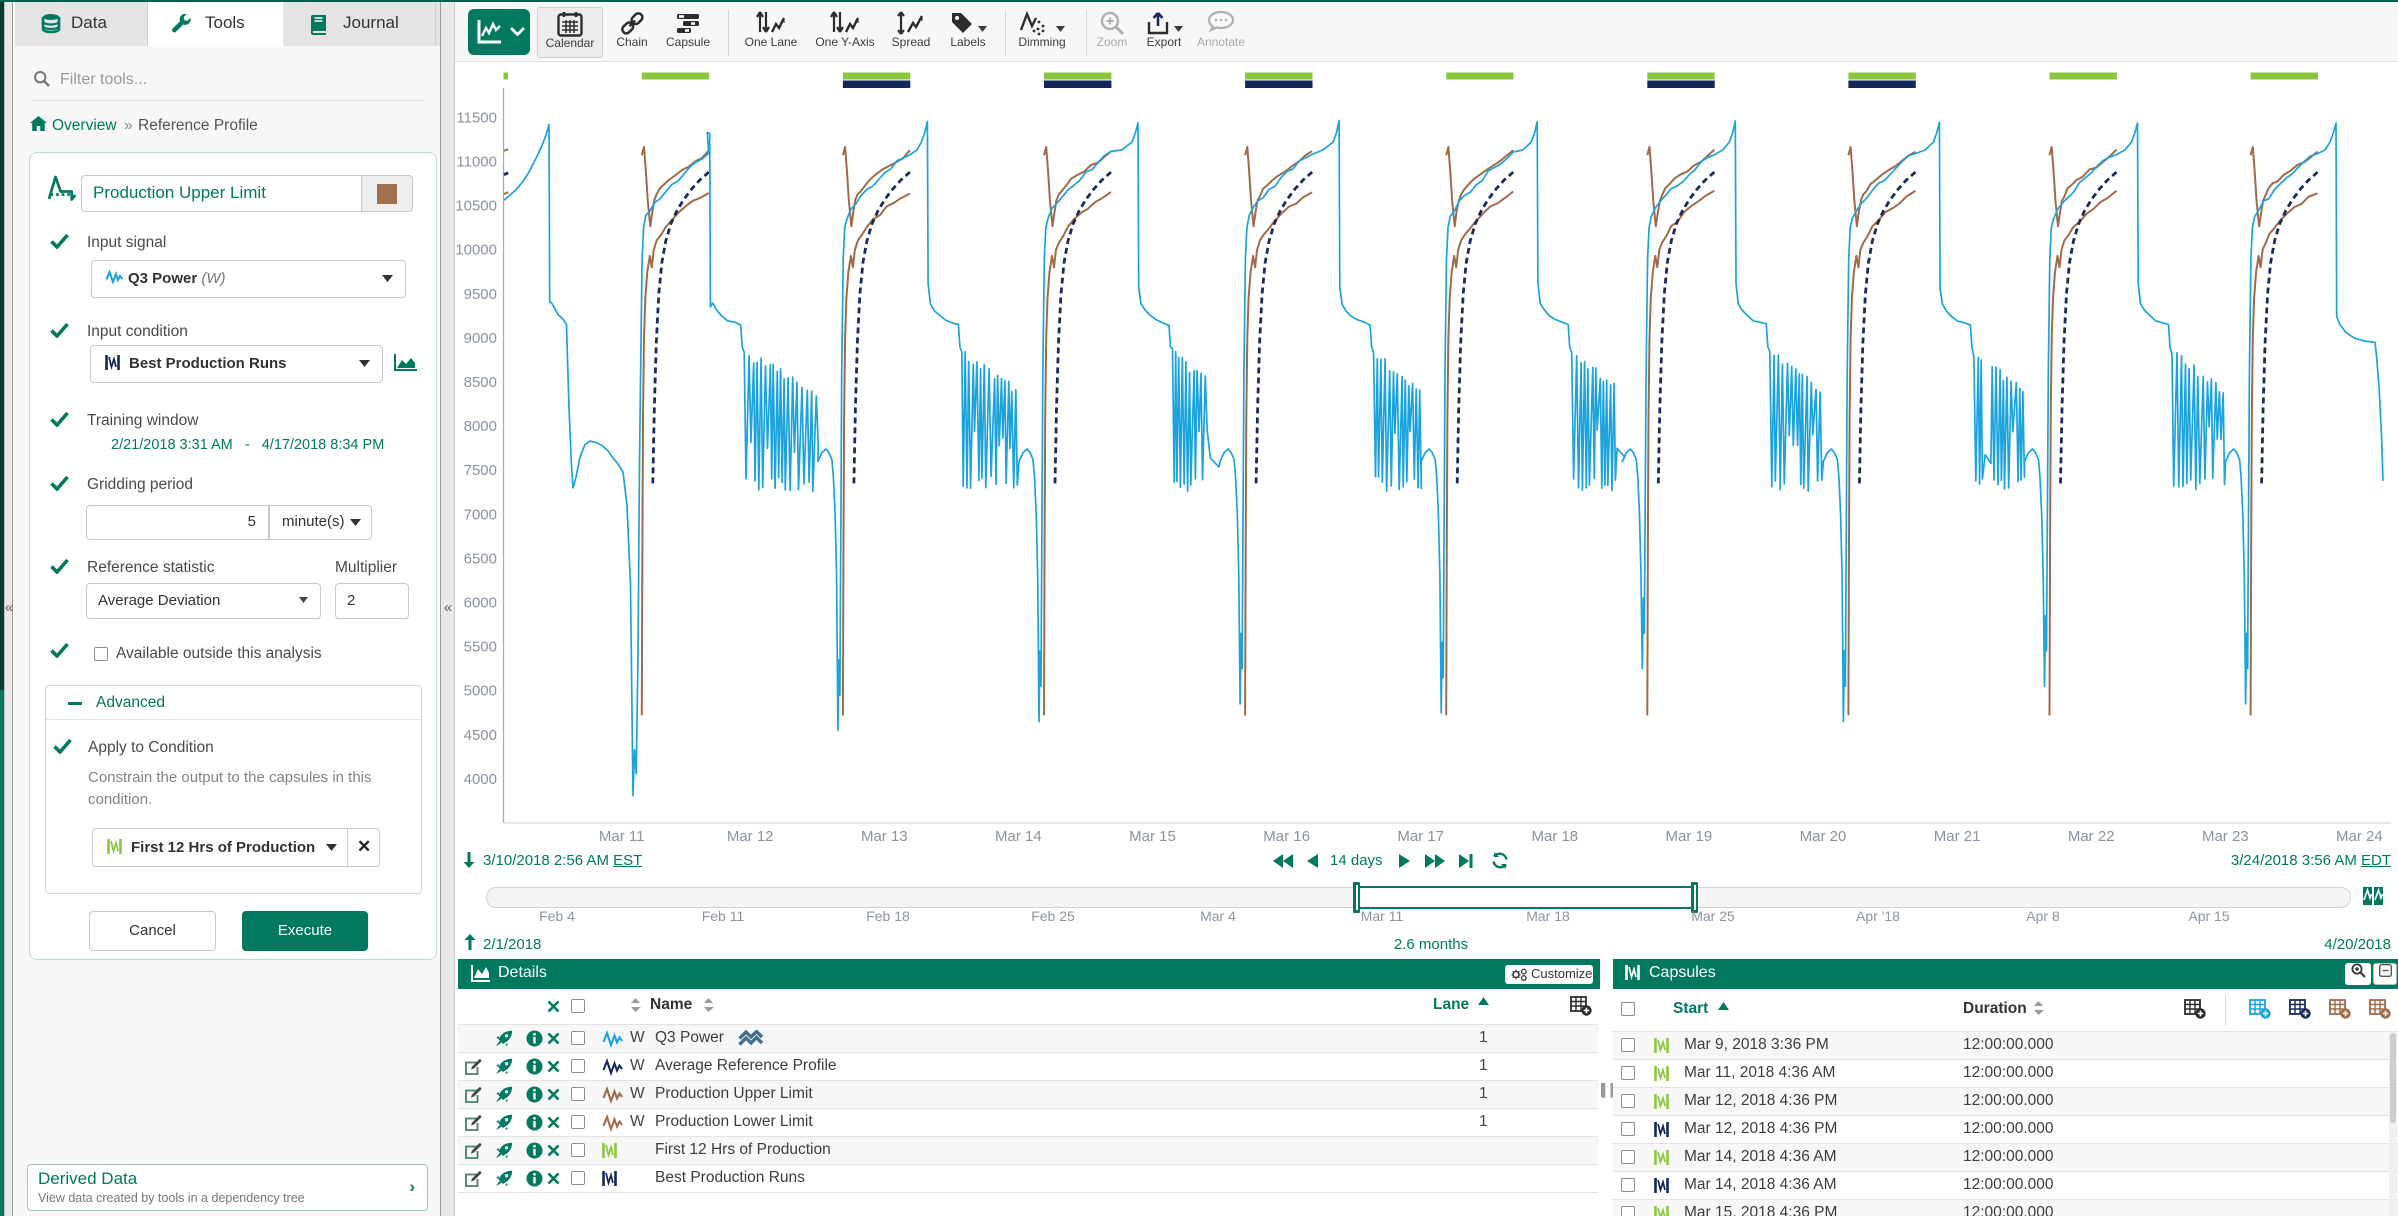  I want to click on svg-text: 9500, so click(480, 294).